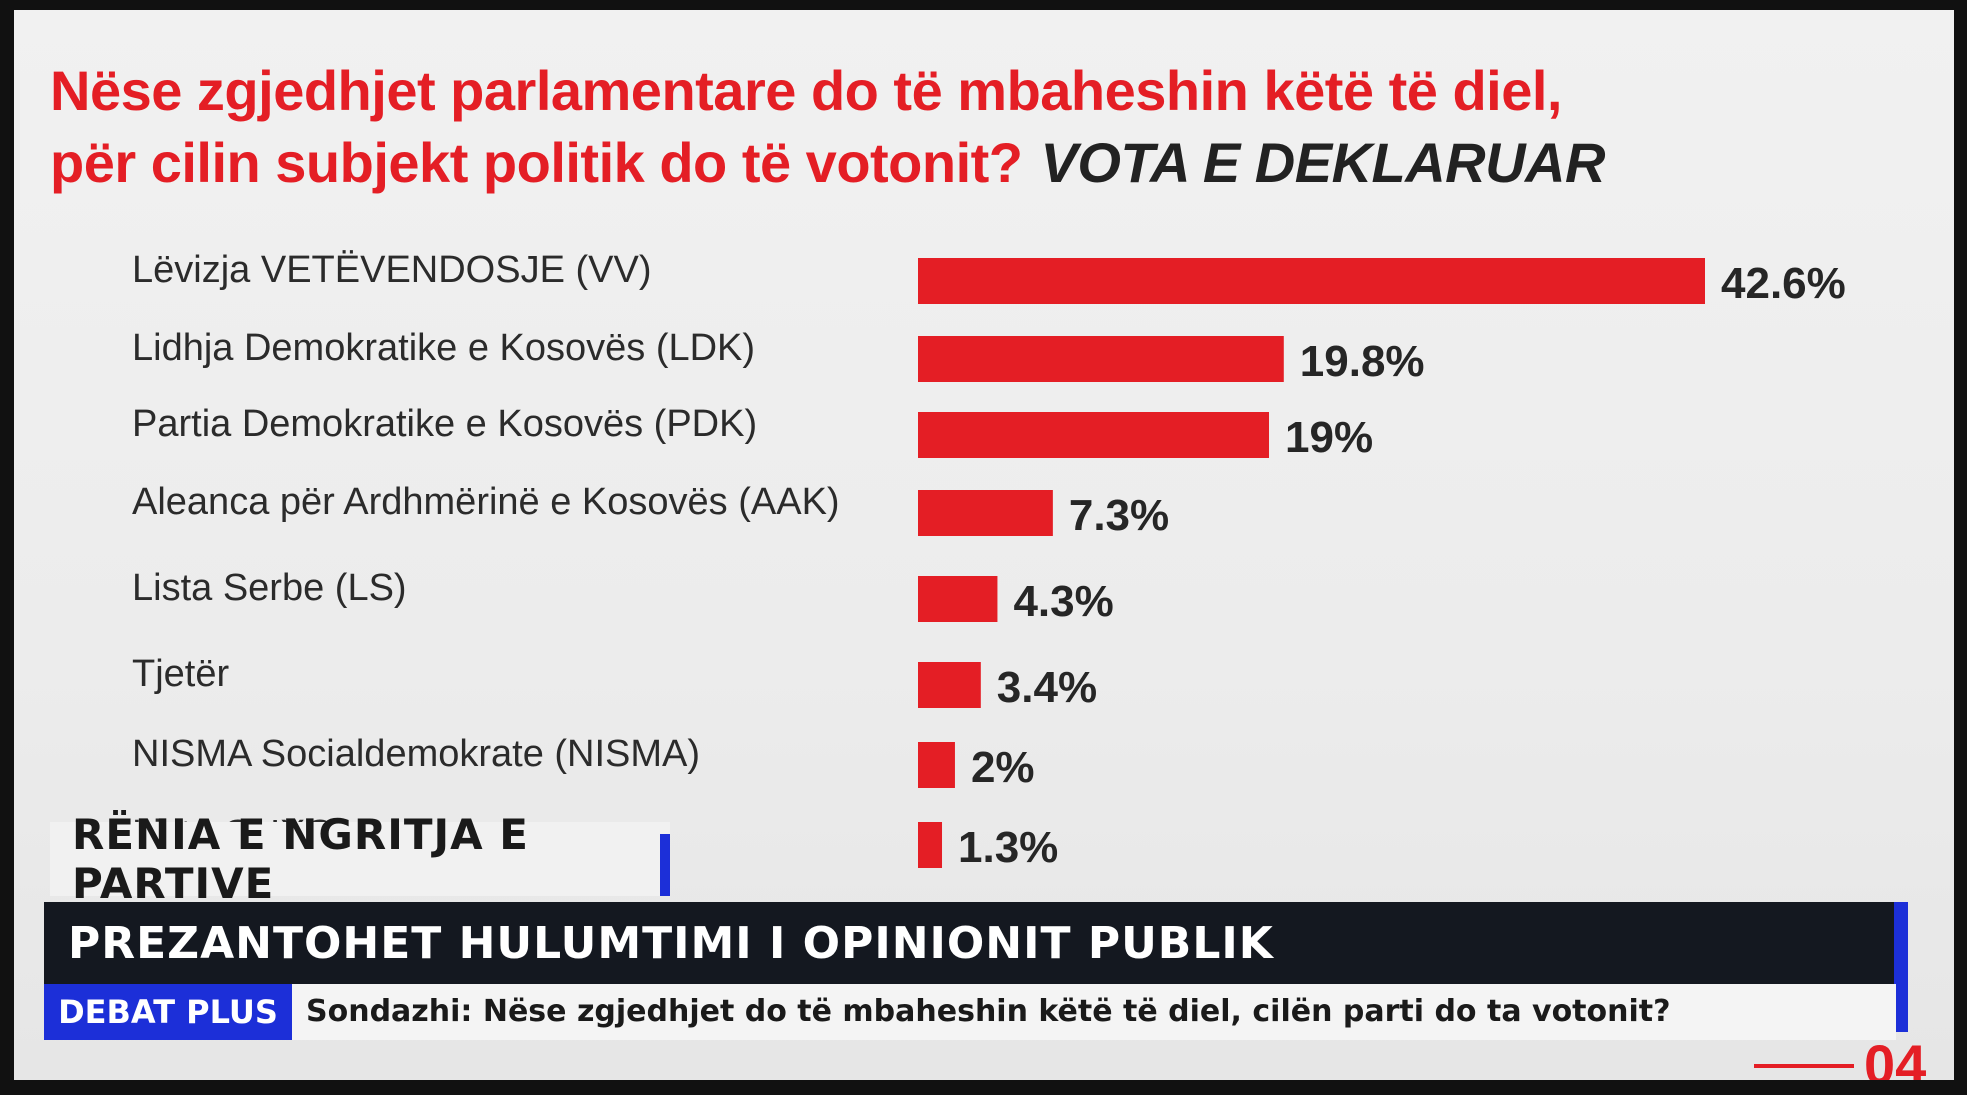  I want to click on bar-aleanca-pe-r-ardhme-rine-e-kosove-s-aak, so click(985, 513).